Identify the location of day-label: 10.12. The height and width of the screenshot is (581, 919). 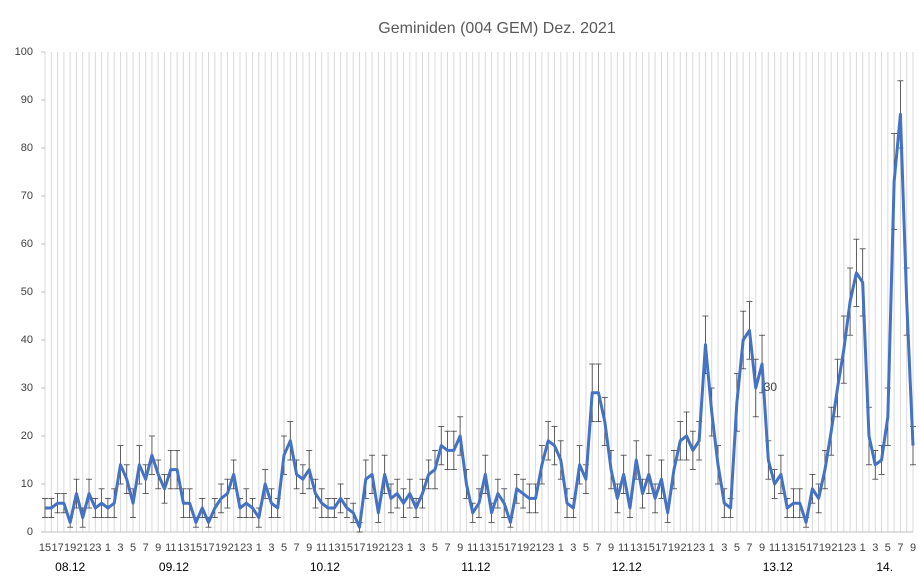
(325, 567).